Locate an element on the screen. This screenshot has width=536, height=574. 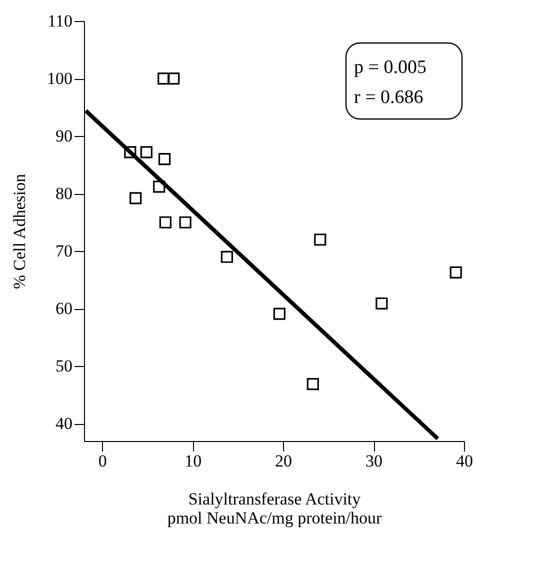
y-tick-label: 40 is located at coordinates (64, 424).